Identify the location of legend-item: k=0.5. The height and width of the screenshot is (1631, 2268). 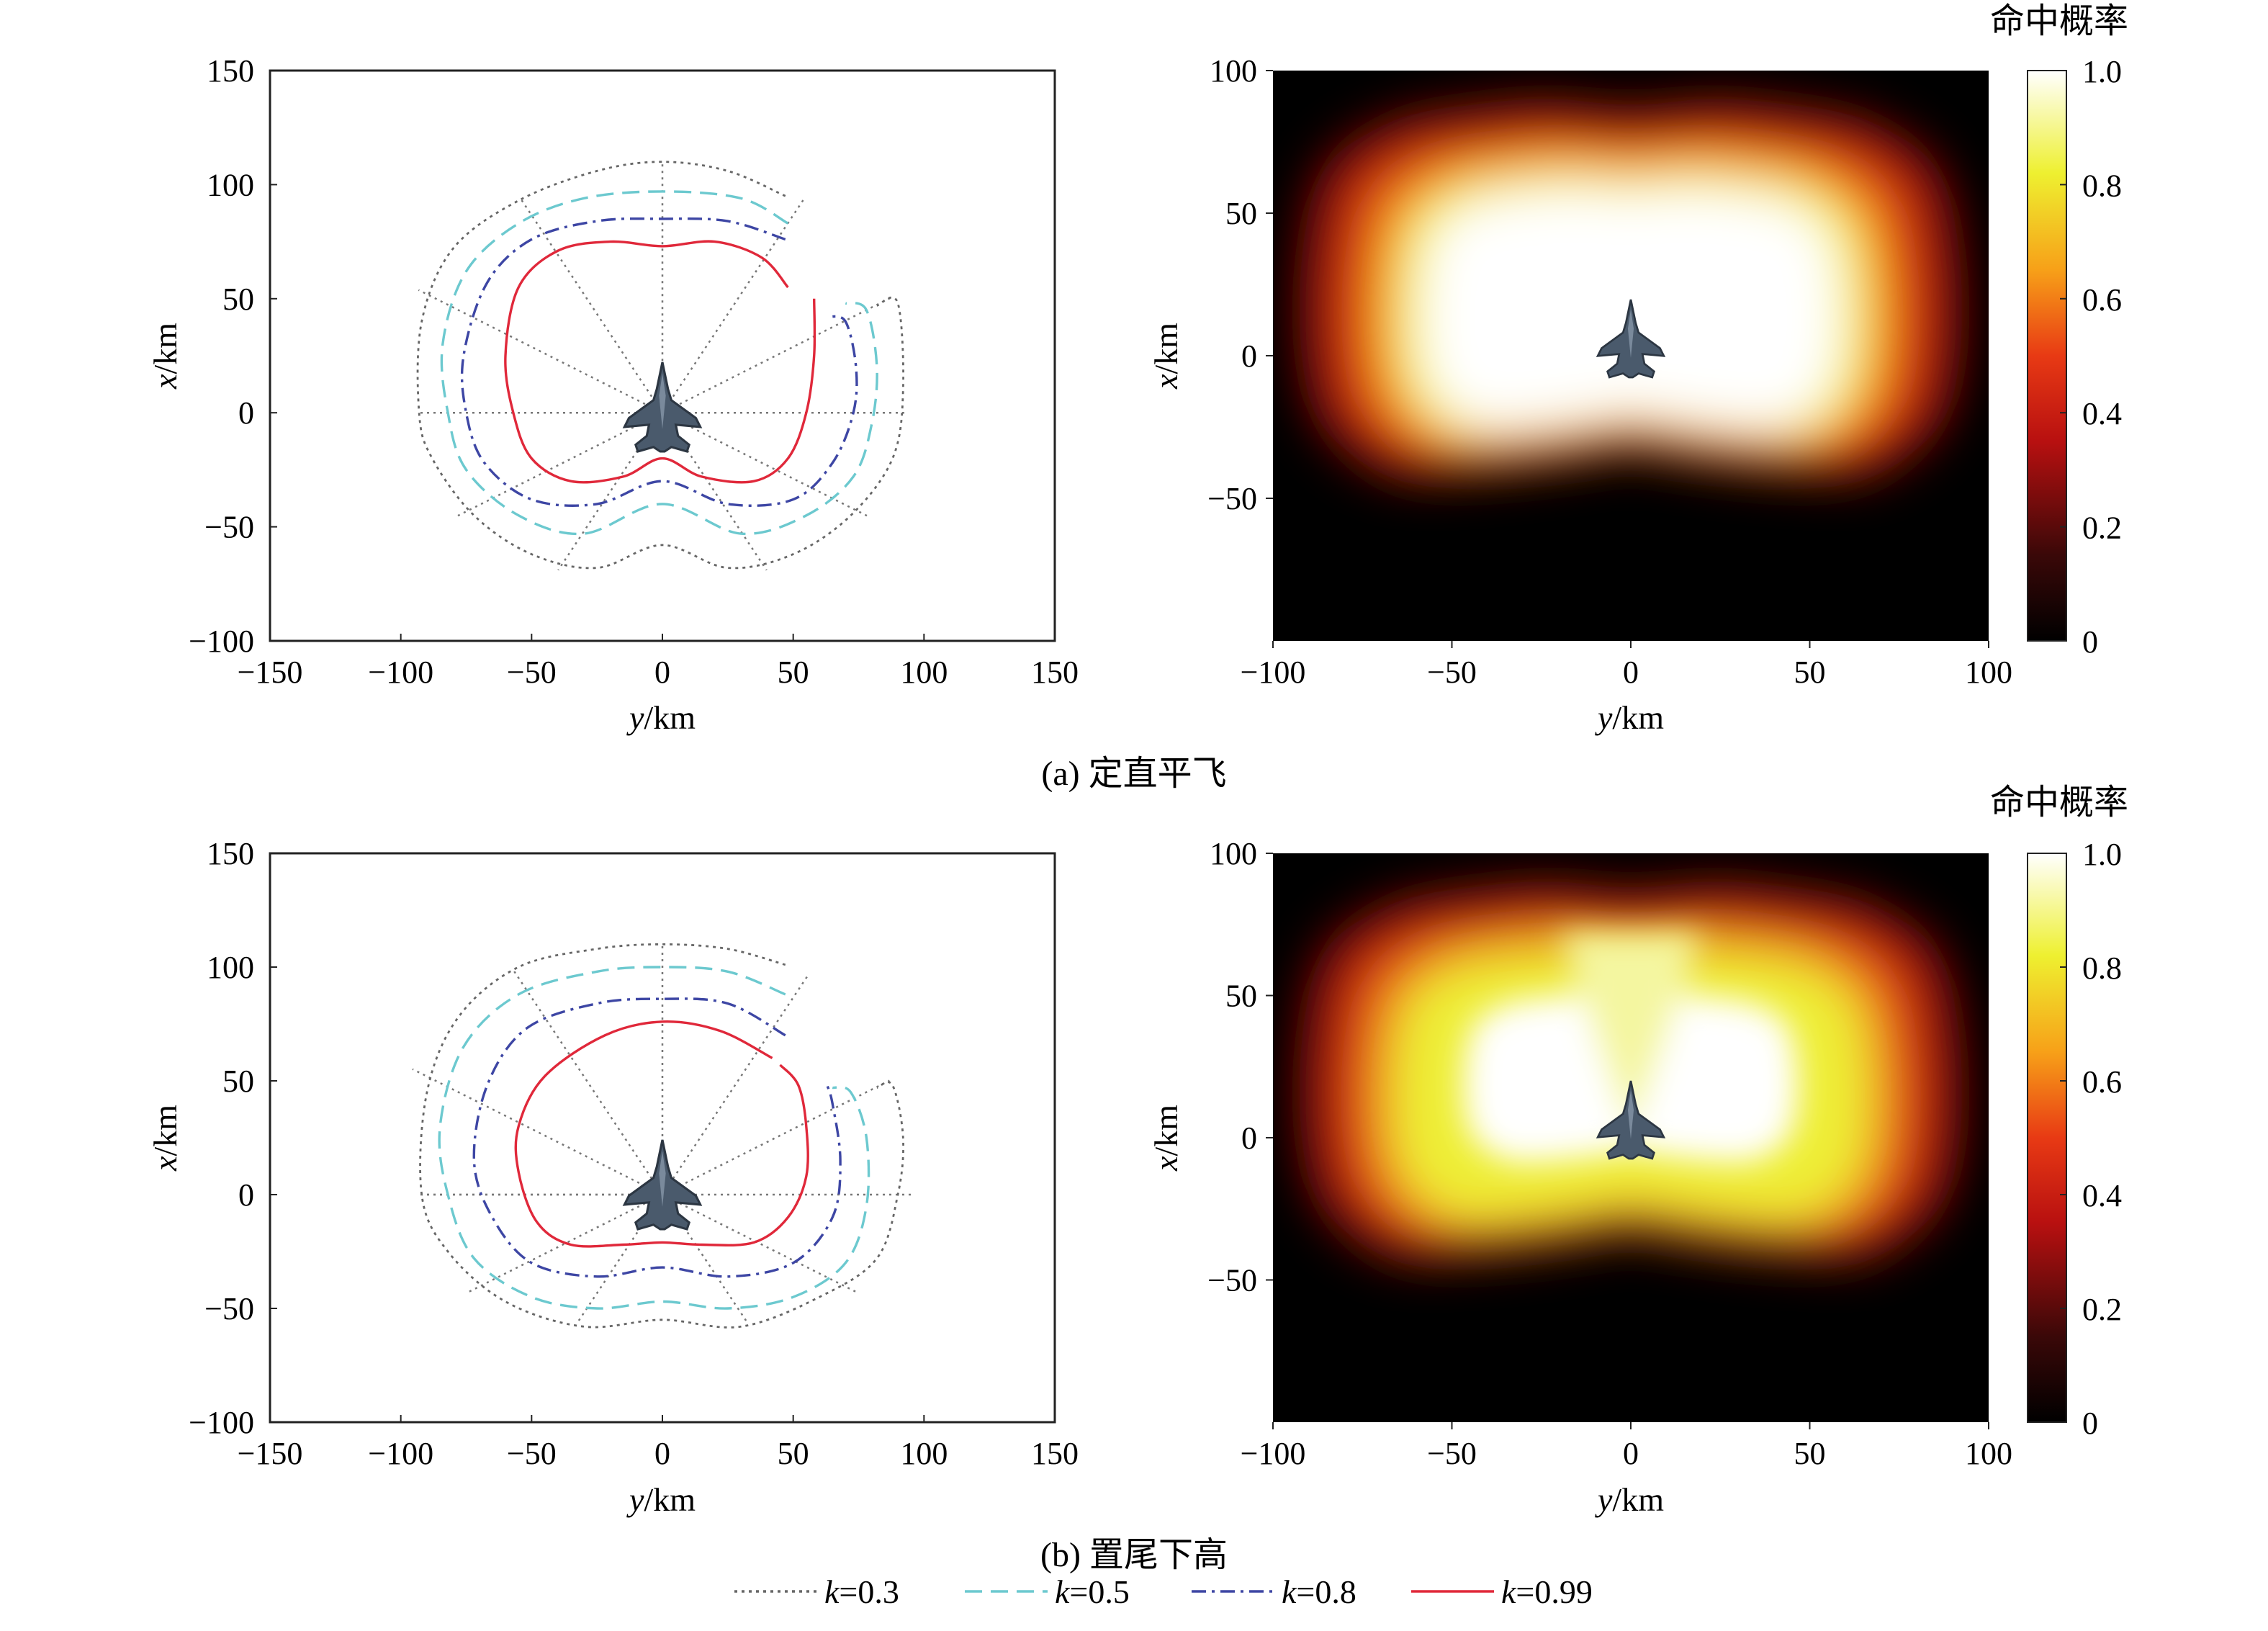
(1047, 1591).